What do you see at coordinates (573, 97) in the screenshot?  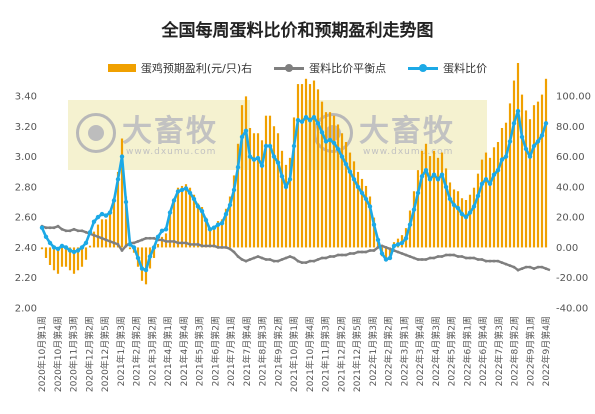 I see `y-right-tick-label: 100.00` at bounding box center [573, 97].